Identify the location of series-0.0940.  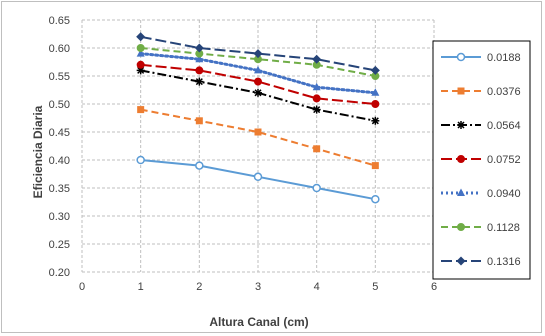
(258, 72).